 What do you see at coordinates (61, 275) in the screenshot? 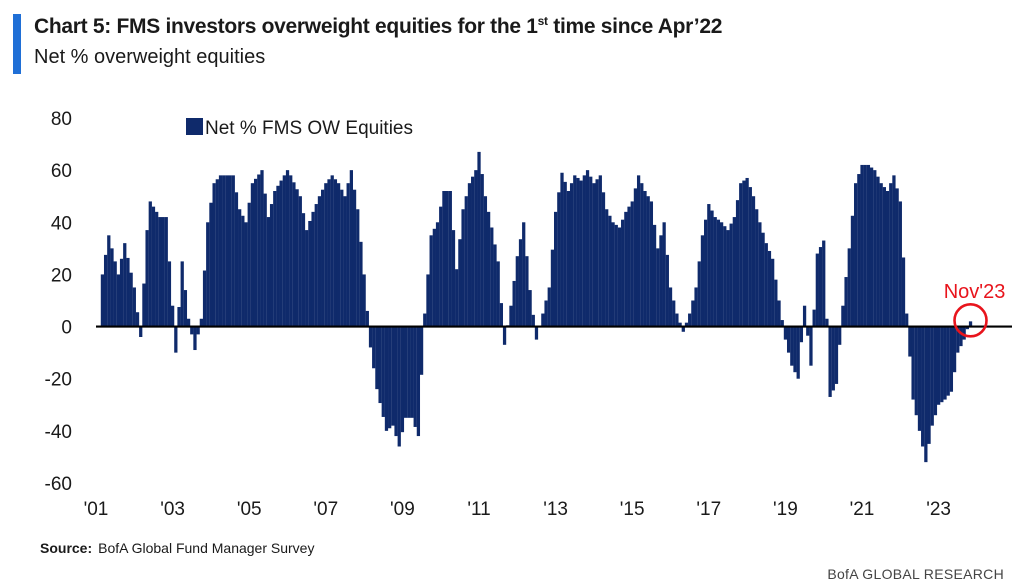
I see `y-tick-label: 20` at bounding box center [61, 275].